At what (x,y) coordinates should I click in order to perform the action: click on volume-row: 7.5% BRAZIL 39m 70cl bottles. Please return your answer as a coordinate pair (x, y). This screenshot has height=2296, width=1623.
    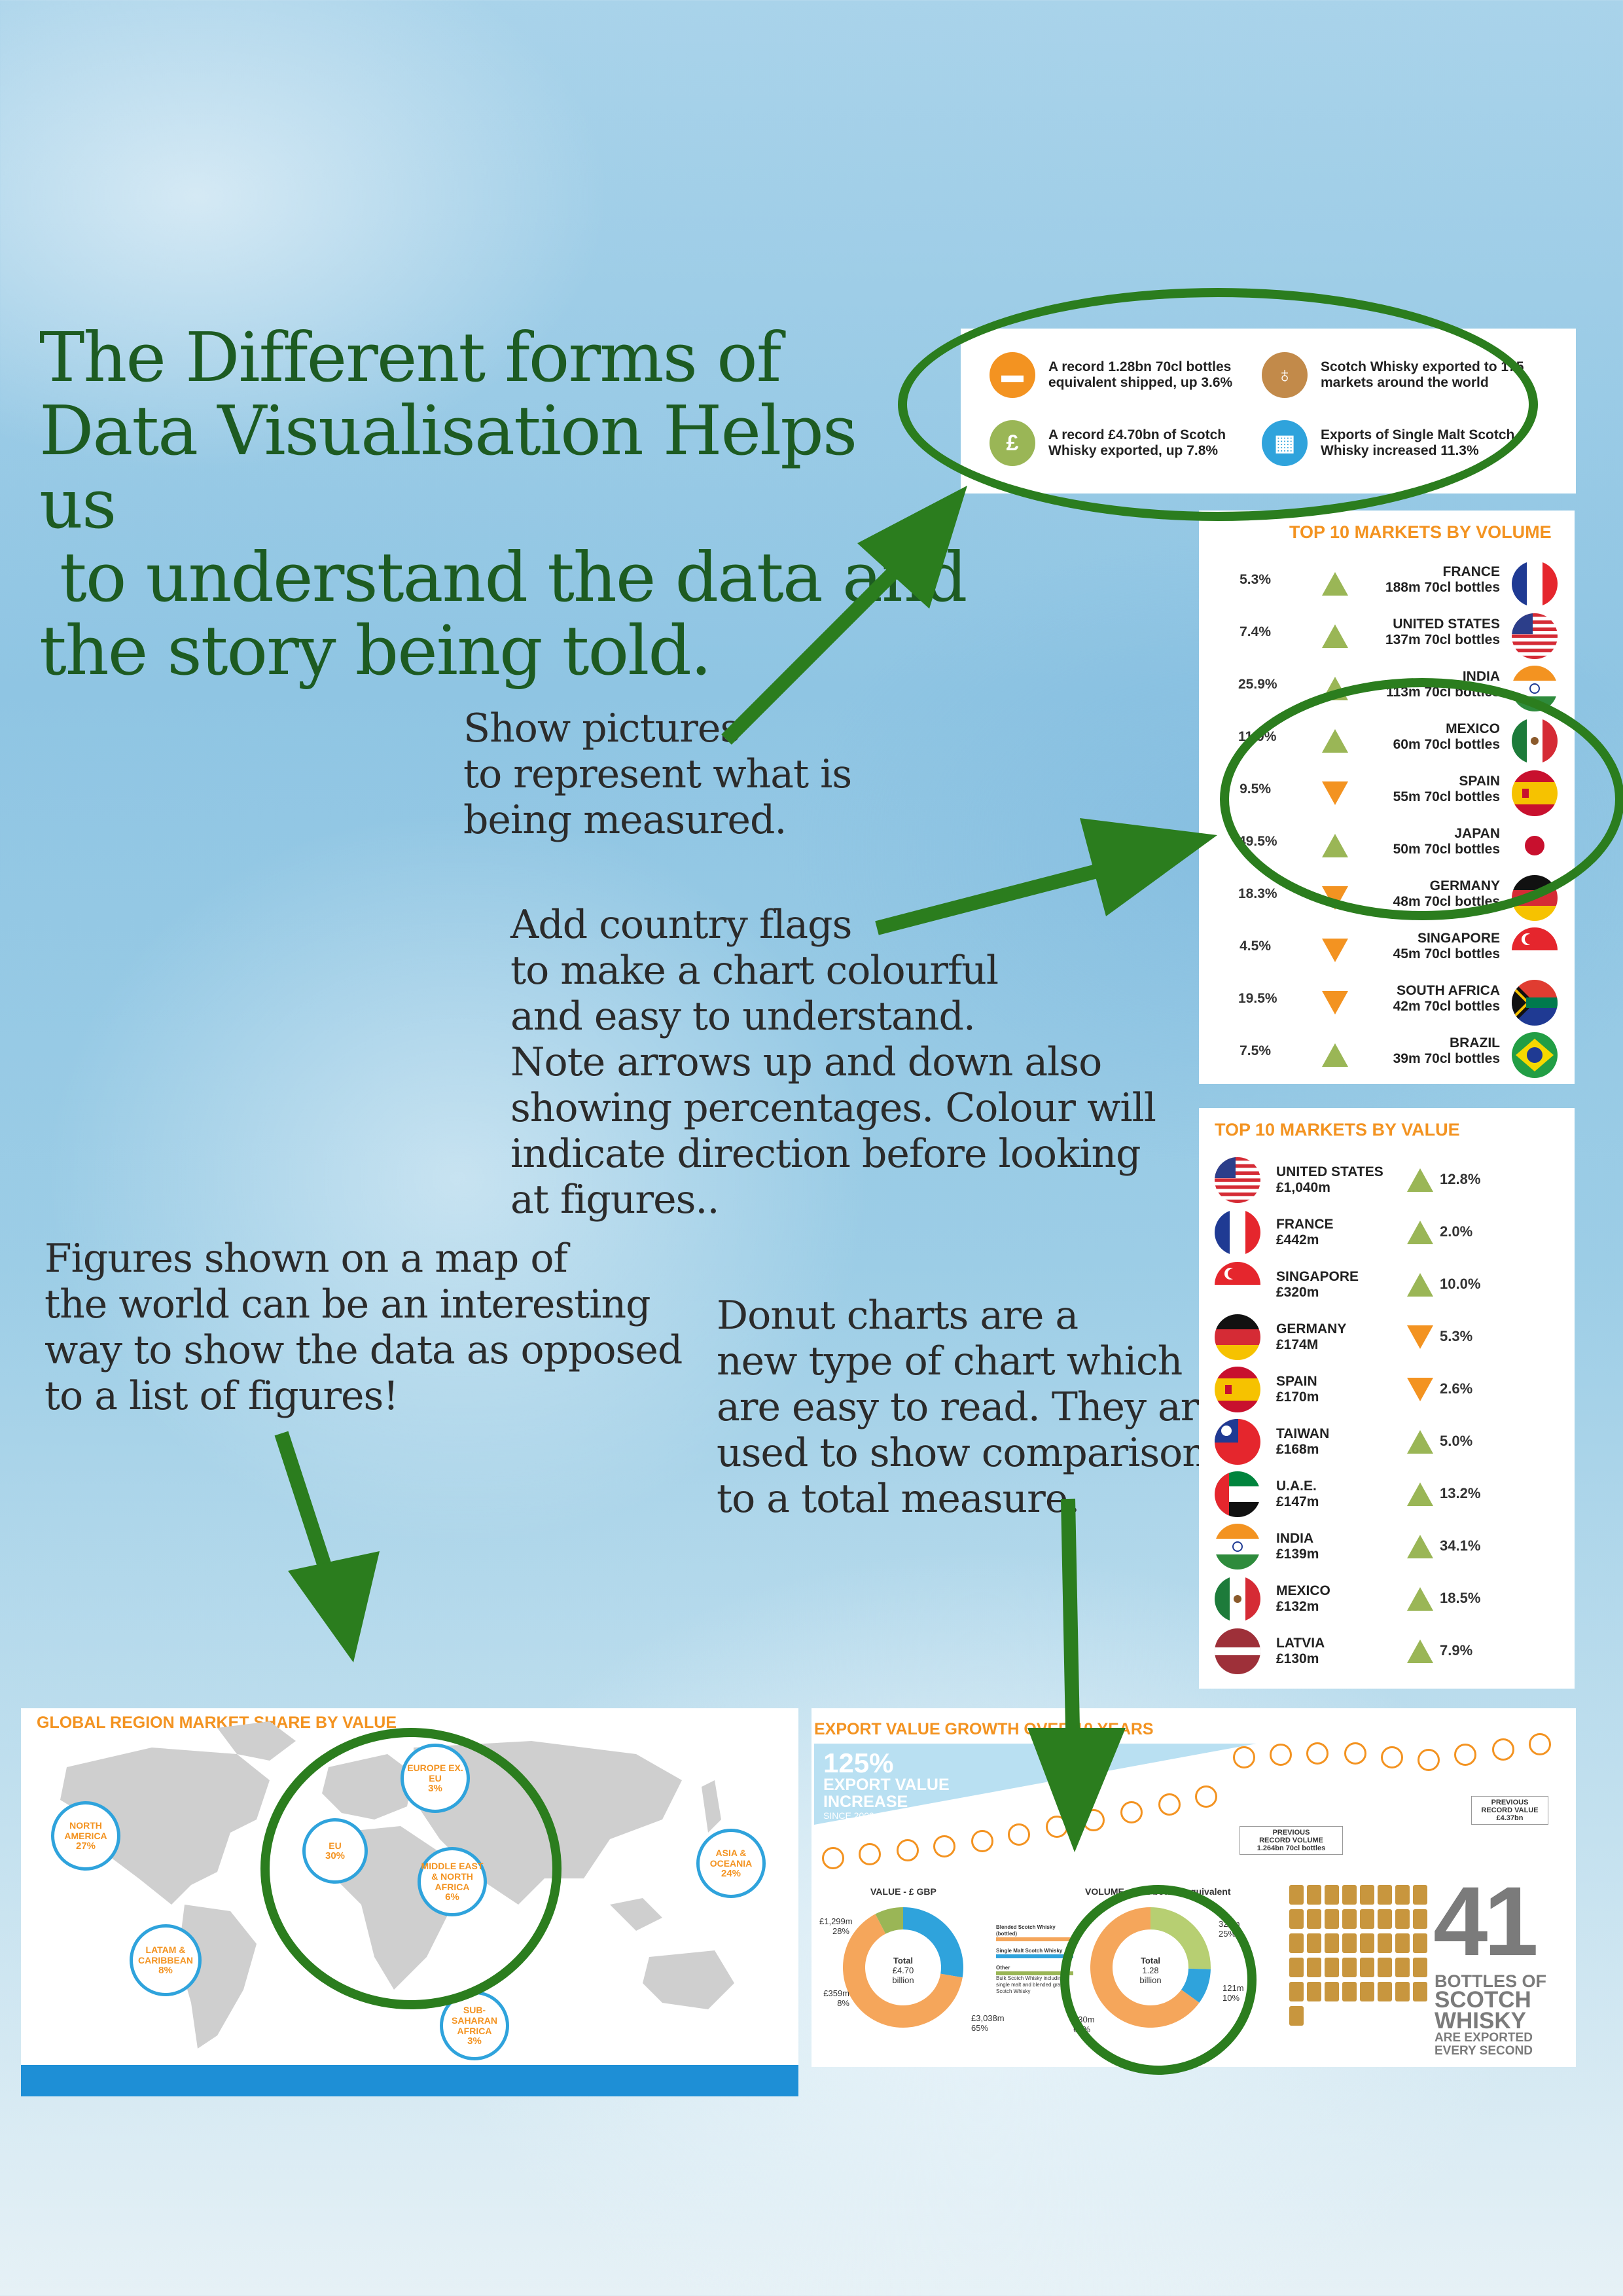
    Looking at the image, I should click on (1387, 1055).